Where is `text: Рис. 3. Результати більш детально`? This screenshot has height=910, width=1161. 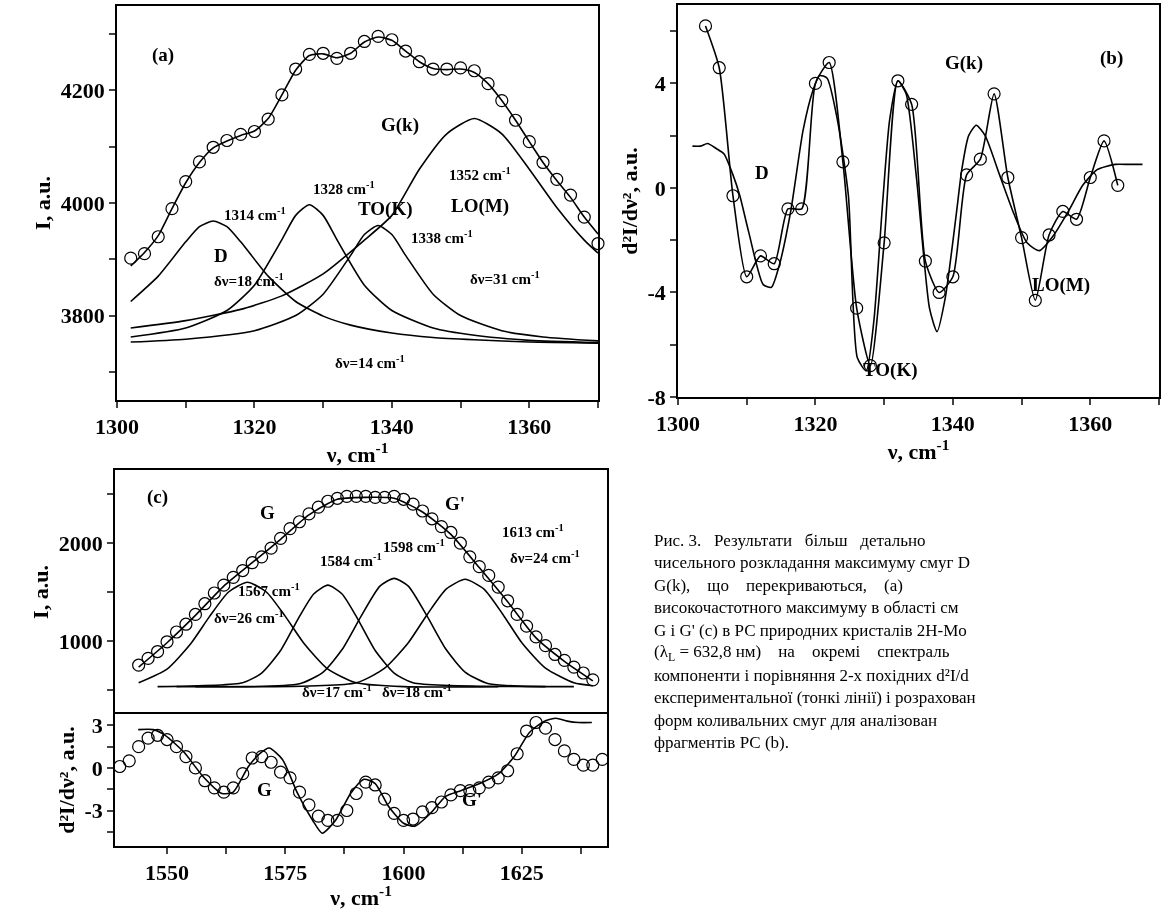 text: Рис. 3. Результати більш детально is located at coordinates (790, 540).